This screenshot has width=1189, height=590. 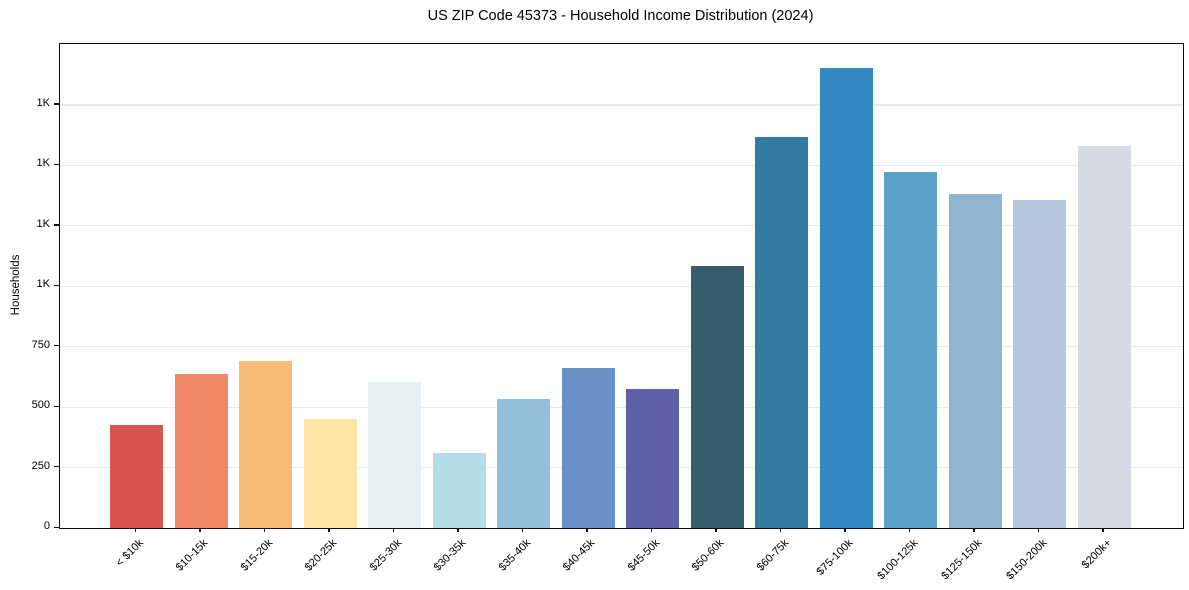 What do you see at coordinates (43, 102) in the screenshot?
I see `y-tick-label-1750: 1K` at bounding box center [43, 102].